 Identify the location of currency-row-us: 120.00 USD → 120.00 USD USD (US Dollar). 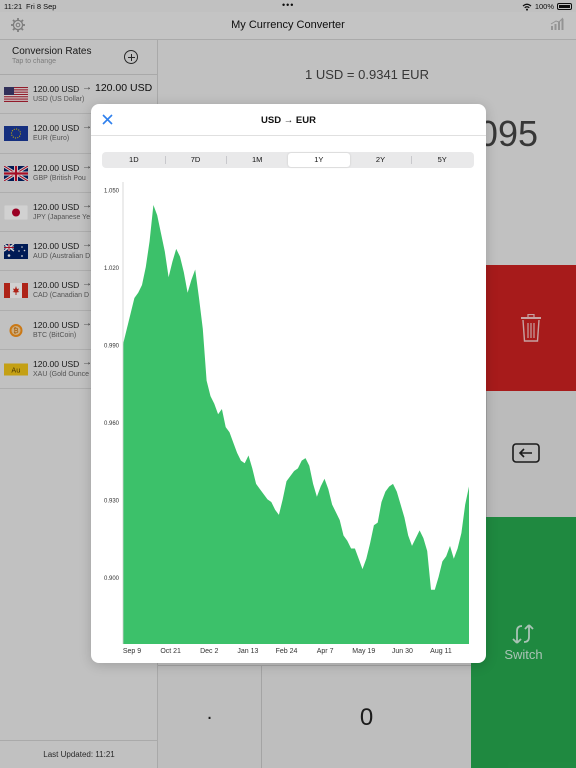
(78, 95).